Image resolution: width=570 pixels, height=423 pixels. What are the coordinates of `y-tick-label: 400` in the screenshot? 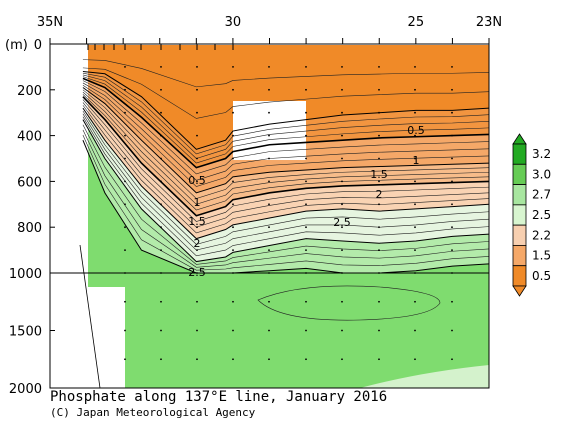 It's located at (29, 137).